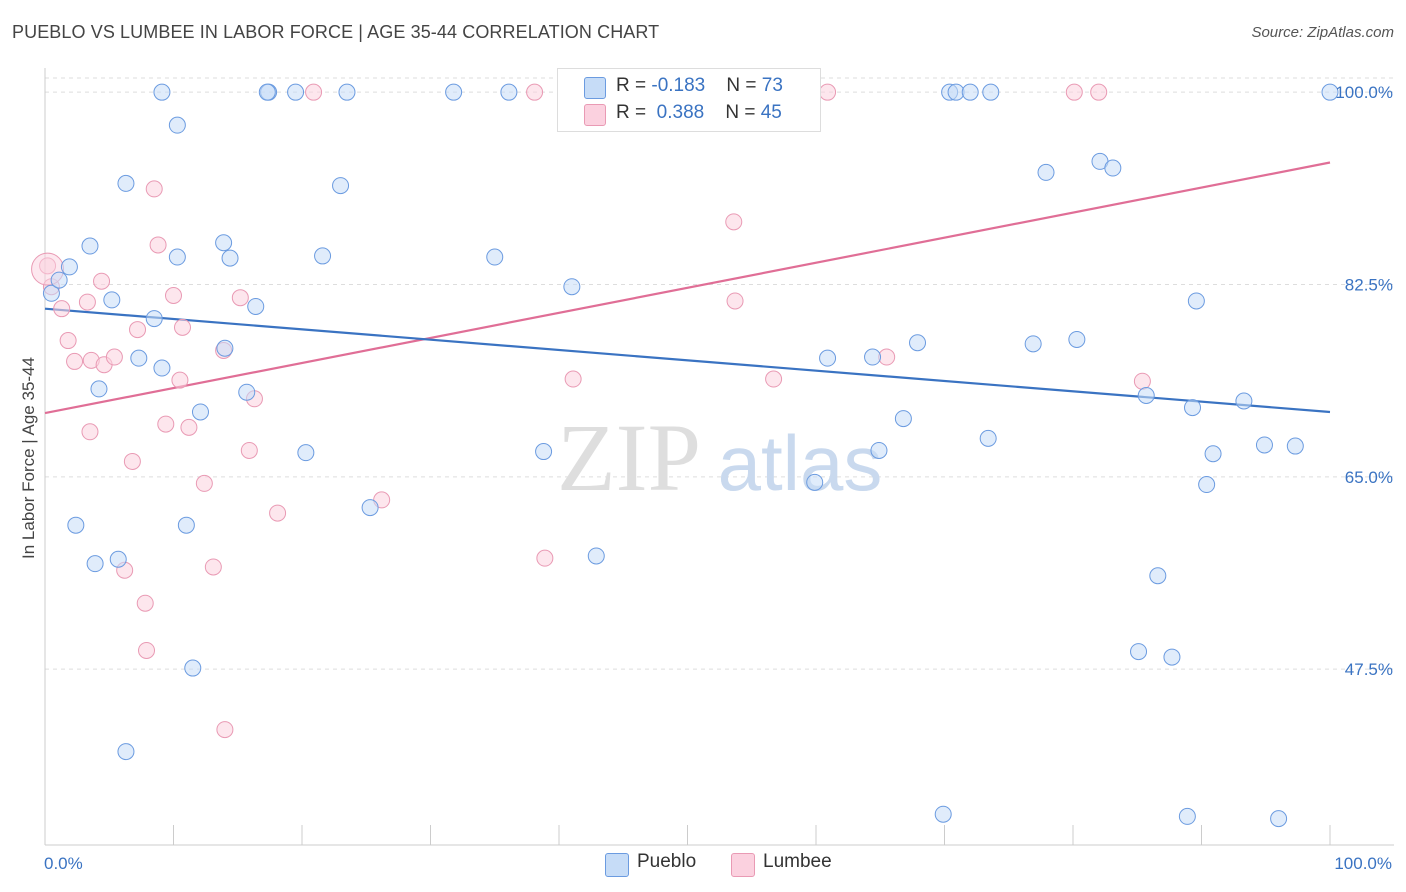 The height and width of the screenshot is (892, 1406). Describe the element at coordinates (617, 865) in the screenshot. I see `pueblo-legend-swatch` at that location.